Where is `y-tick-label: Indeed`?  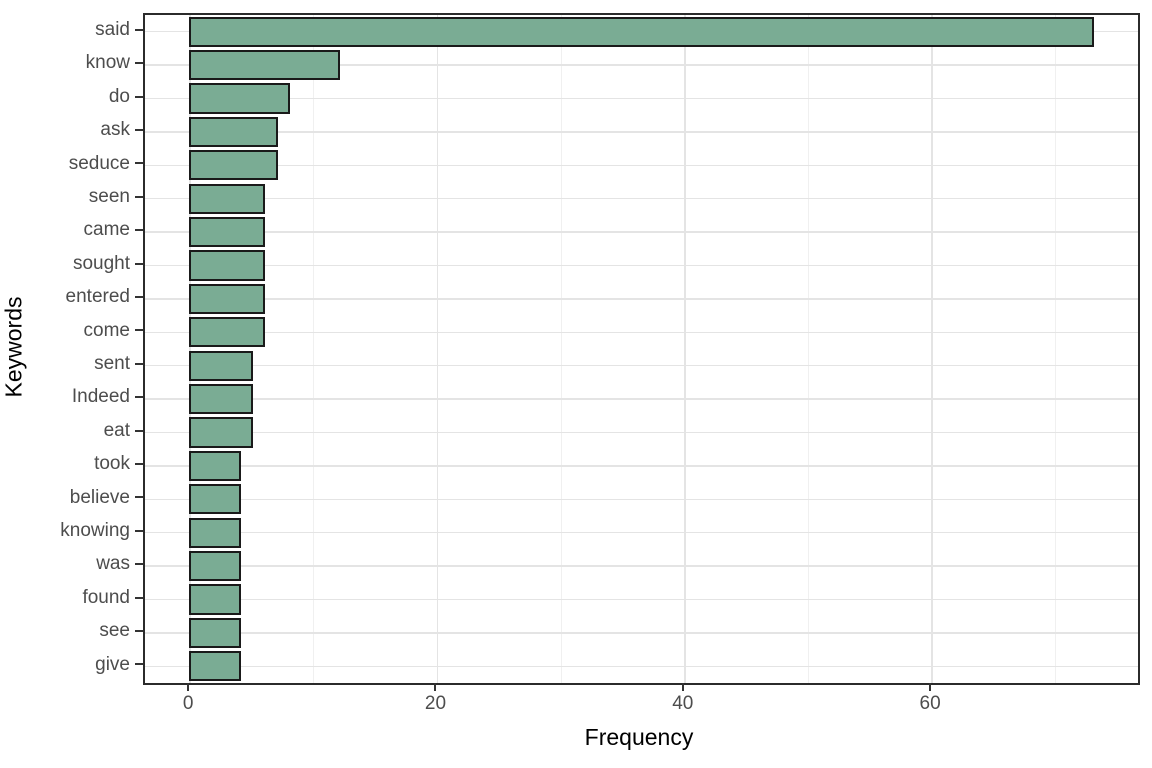 y-tick-label: Indeed is located at coordinates (100, 397).